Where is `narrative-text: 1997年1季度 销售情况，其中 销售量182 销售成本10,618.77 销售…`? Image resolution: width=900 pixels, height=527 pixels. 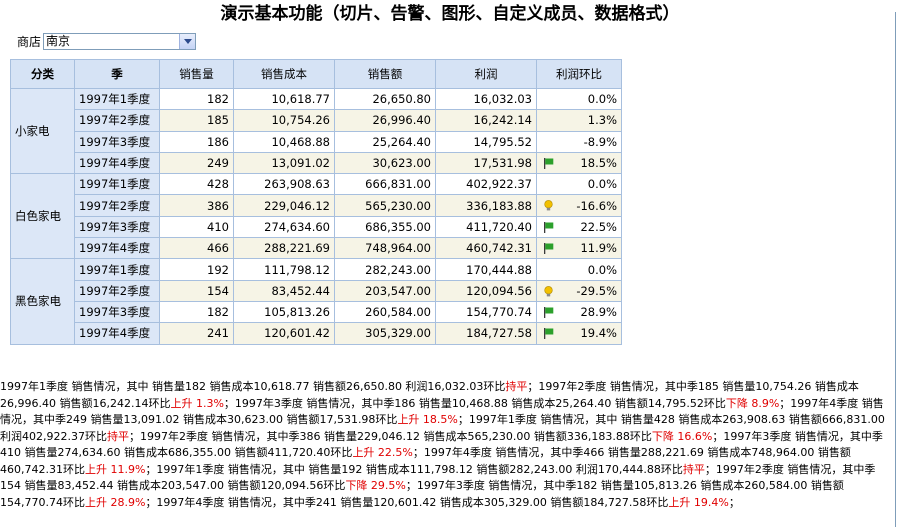
narrative-text: 1997年1季度 销售情况，其中 销售量182 销售成本10,618.77 销售… is located at coordinates (253, 386).